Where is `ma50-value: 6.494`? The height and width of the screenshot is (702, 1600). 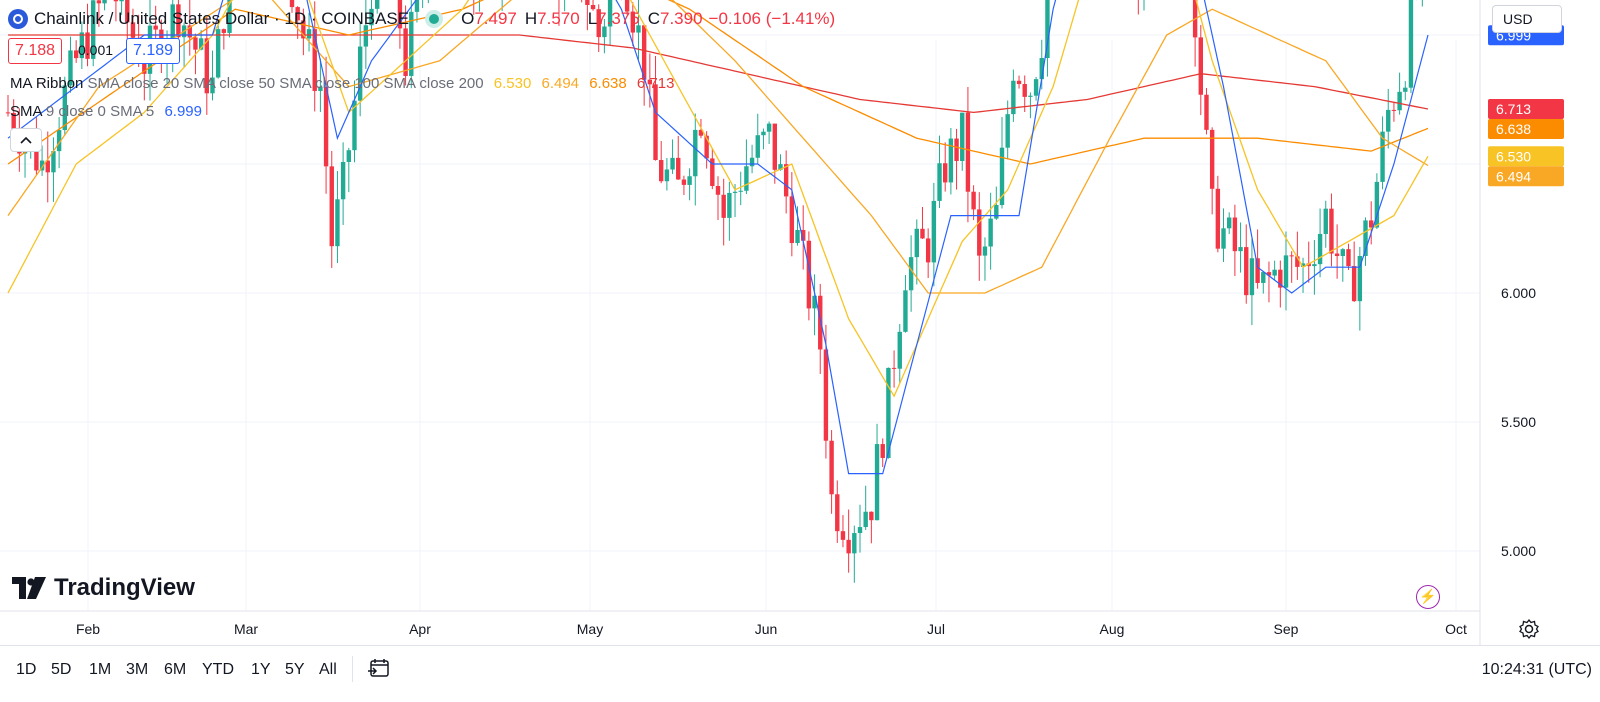 ma50-value: 6.494 is located at coordinates (560, 83).